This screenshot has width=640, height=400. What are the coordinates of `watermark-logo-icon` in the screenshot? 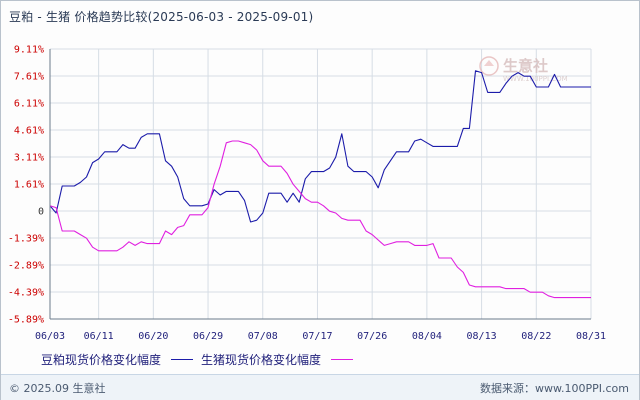 It's located at (489, 66).